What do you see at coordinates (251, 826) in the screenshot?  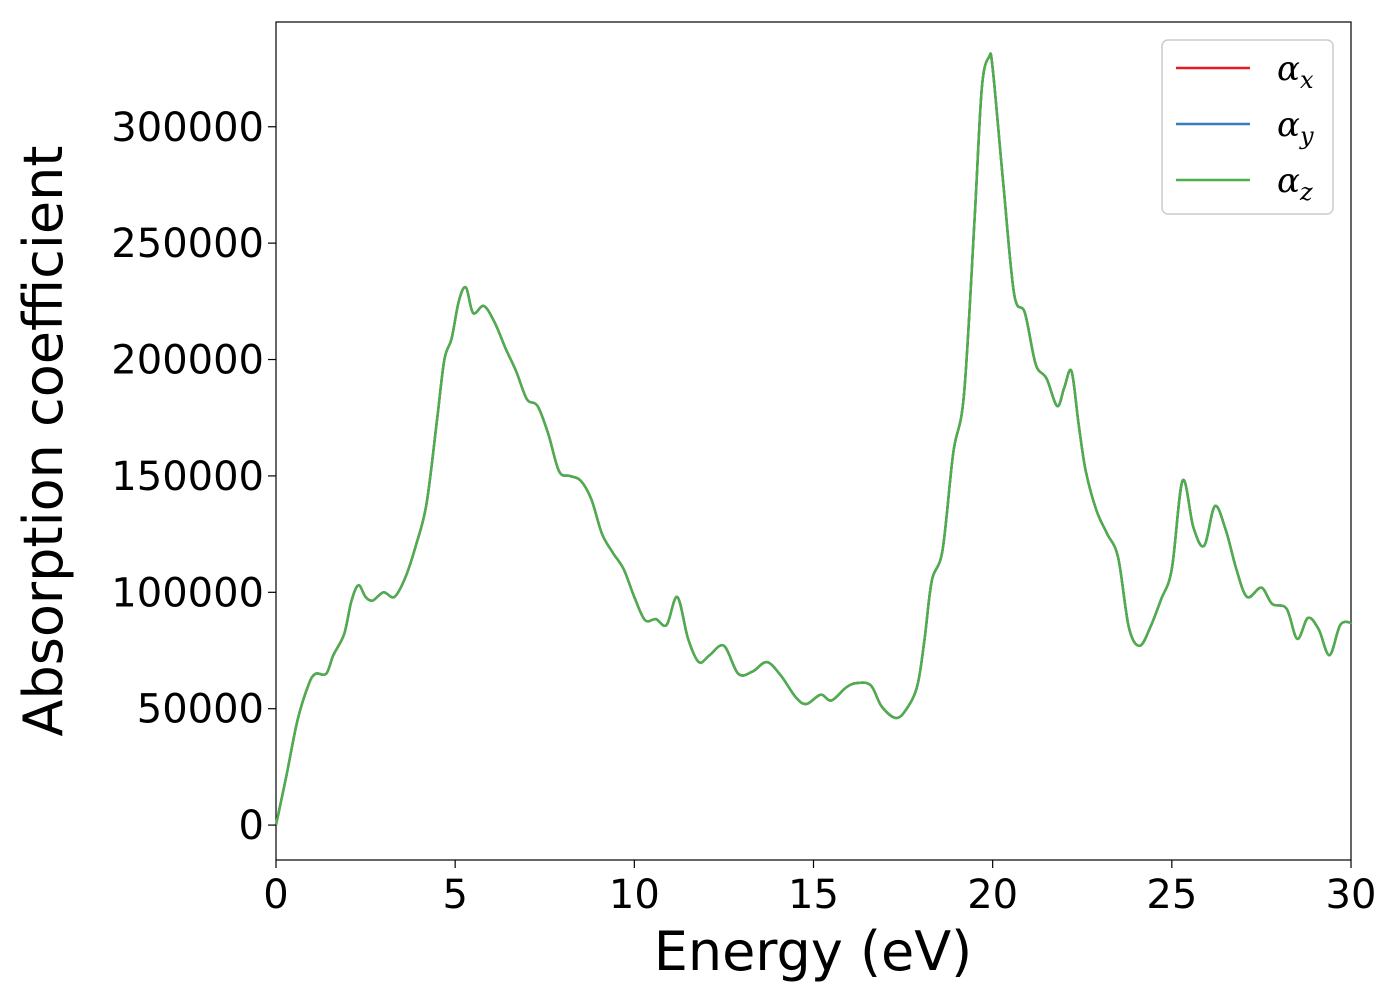 I see `y-tick-label: 0` at bounding box center [251, 826].